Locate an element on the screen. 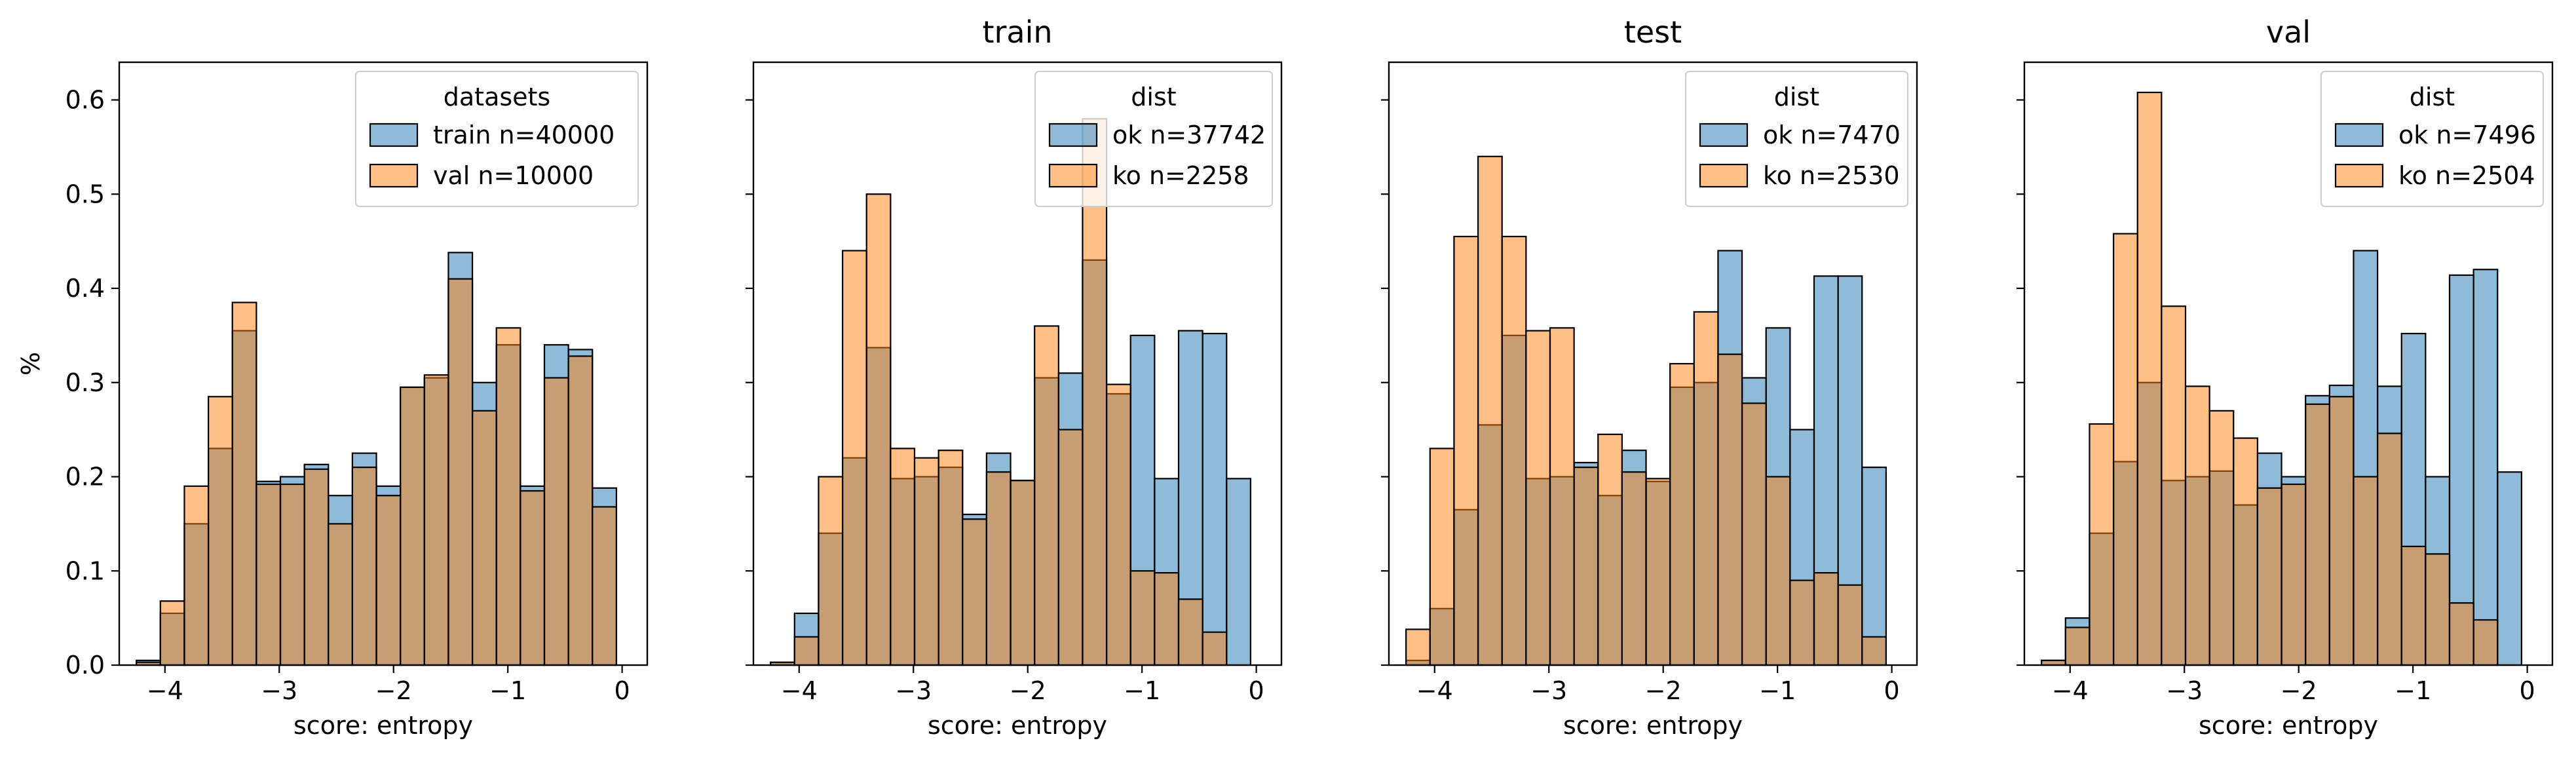 This screenshot has width=2576, height=768. legend-entry-1: ko n=2530 is located at coordinates (1831, 175).